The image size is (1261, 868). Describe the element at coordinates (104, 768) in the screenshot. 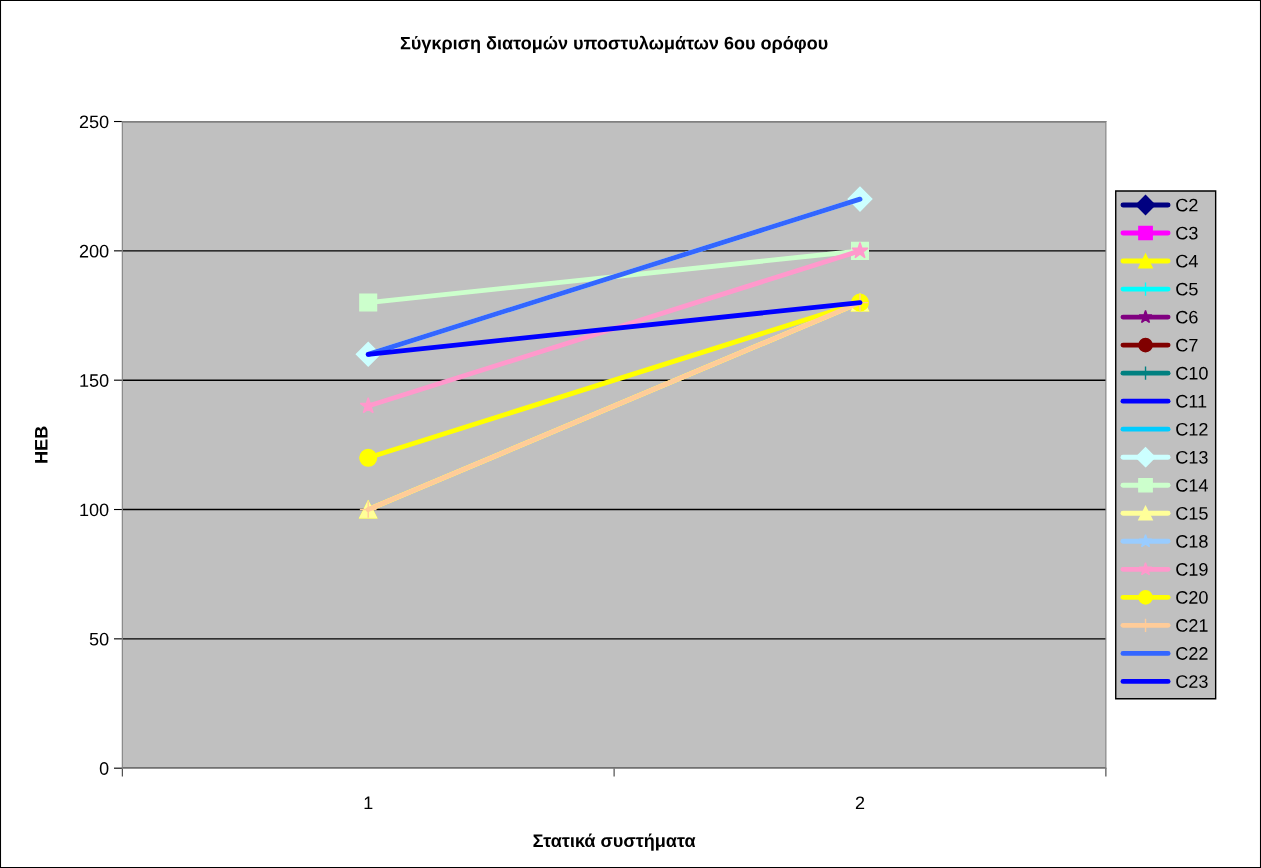

I see `y-tick-label: 0` at that location.